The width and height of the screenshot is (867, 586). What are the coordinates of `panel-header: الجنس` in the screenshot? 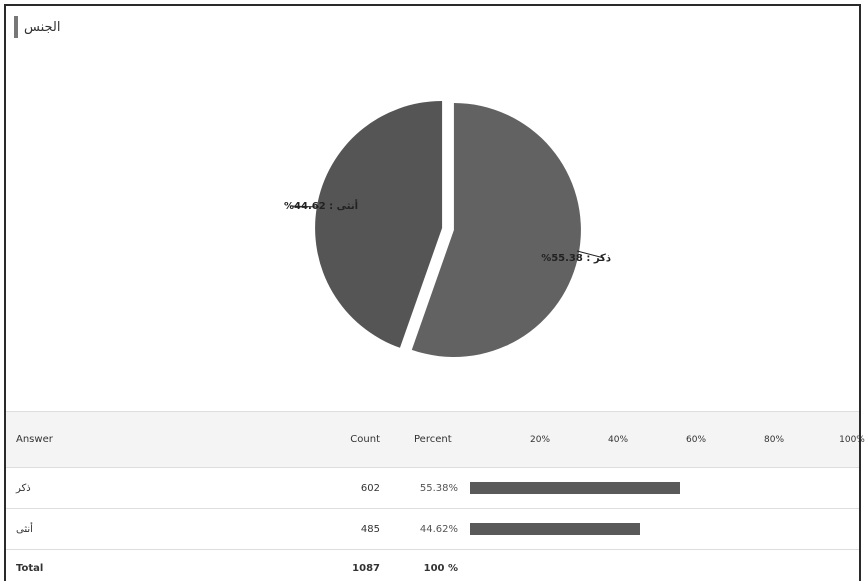 It's located at (37, 27).